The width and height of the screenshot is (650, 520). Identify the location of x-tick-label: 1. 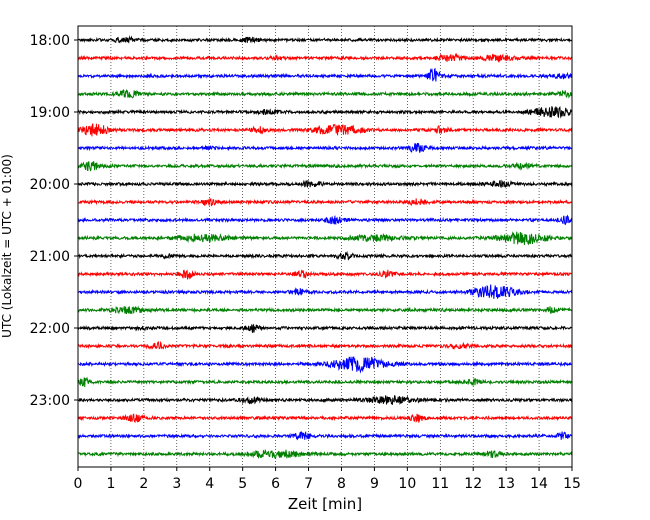
(110, 484).